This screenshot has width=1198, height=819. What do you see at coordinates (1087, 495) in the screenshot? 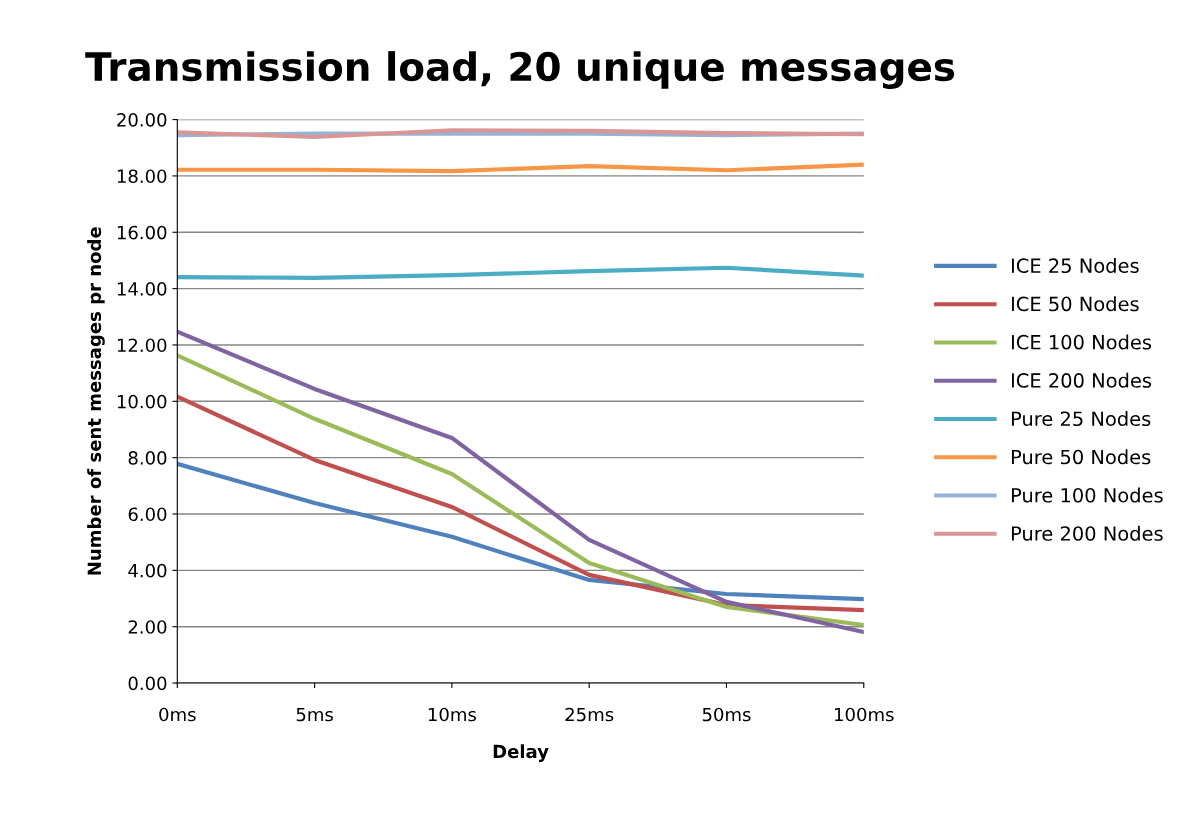
I see `legend-label: Pure 100 Nodes` at bounding box center [1087, 495].